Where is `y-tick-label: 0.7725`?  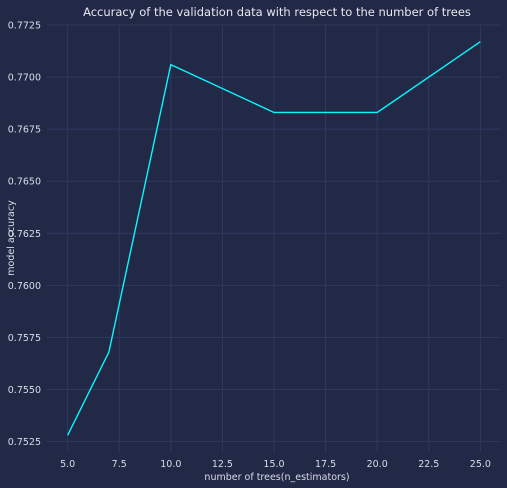
y-tick-label: 0.7725 is located at coordinates (24, 26).